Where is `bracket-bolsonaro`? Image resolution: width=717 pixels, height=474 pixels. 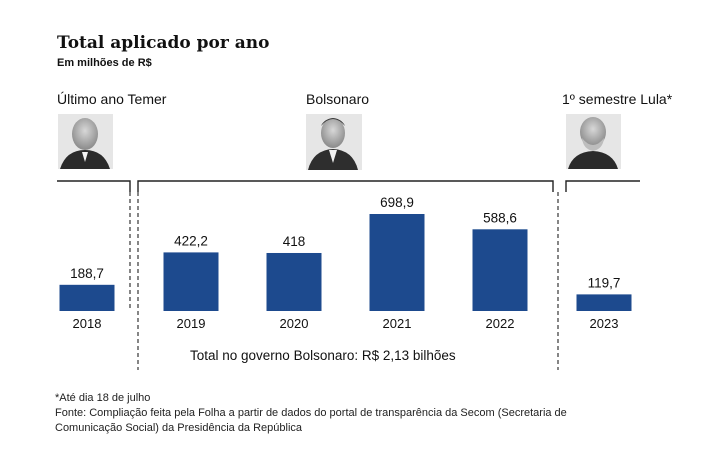
bracket-bolsonaro is located at coordinates (345, 186).